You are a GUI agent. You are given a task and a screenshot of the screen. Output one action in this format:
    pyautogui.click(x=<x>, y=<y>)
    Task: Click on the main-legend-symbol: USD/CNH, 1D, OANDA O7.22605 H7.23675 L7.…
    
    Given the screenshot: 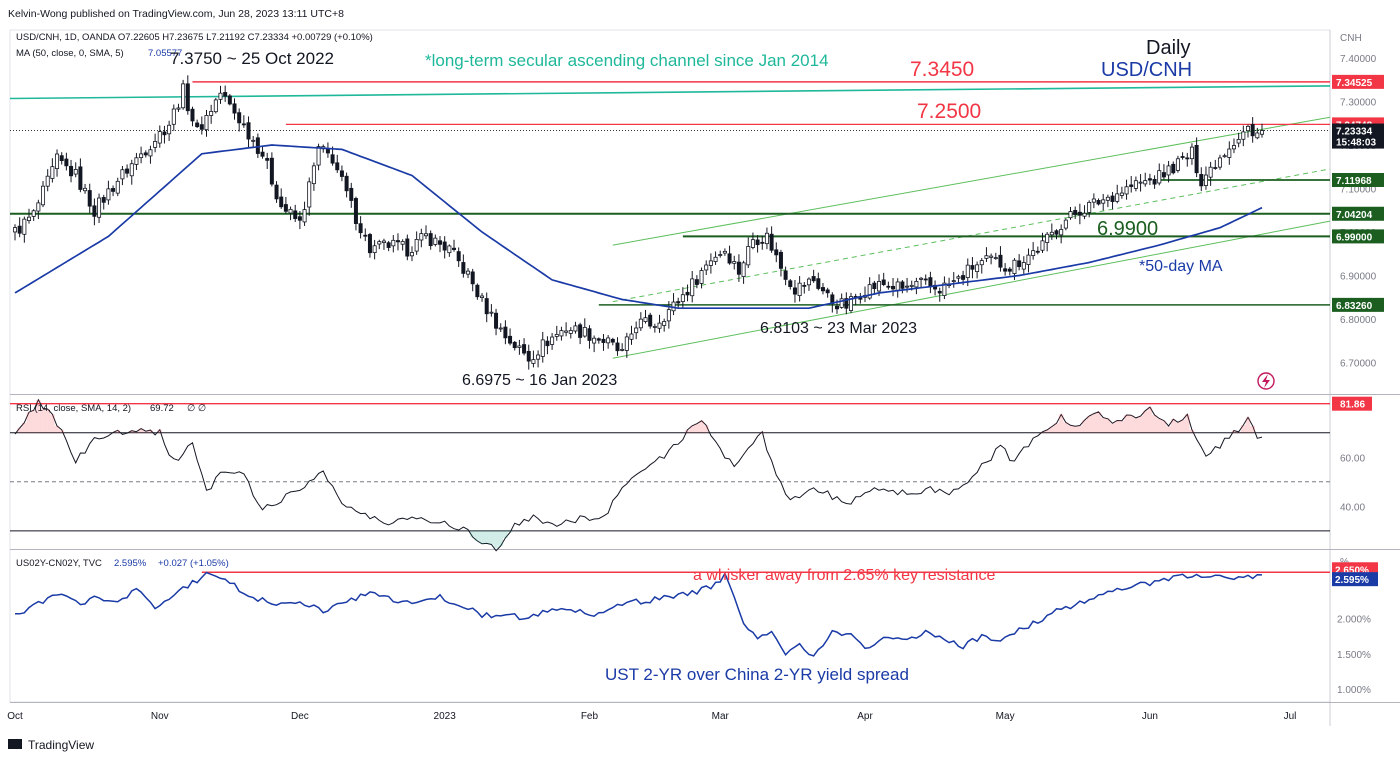 What is the action you would take?
    pyautogui.click(x=194, y=37)
    